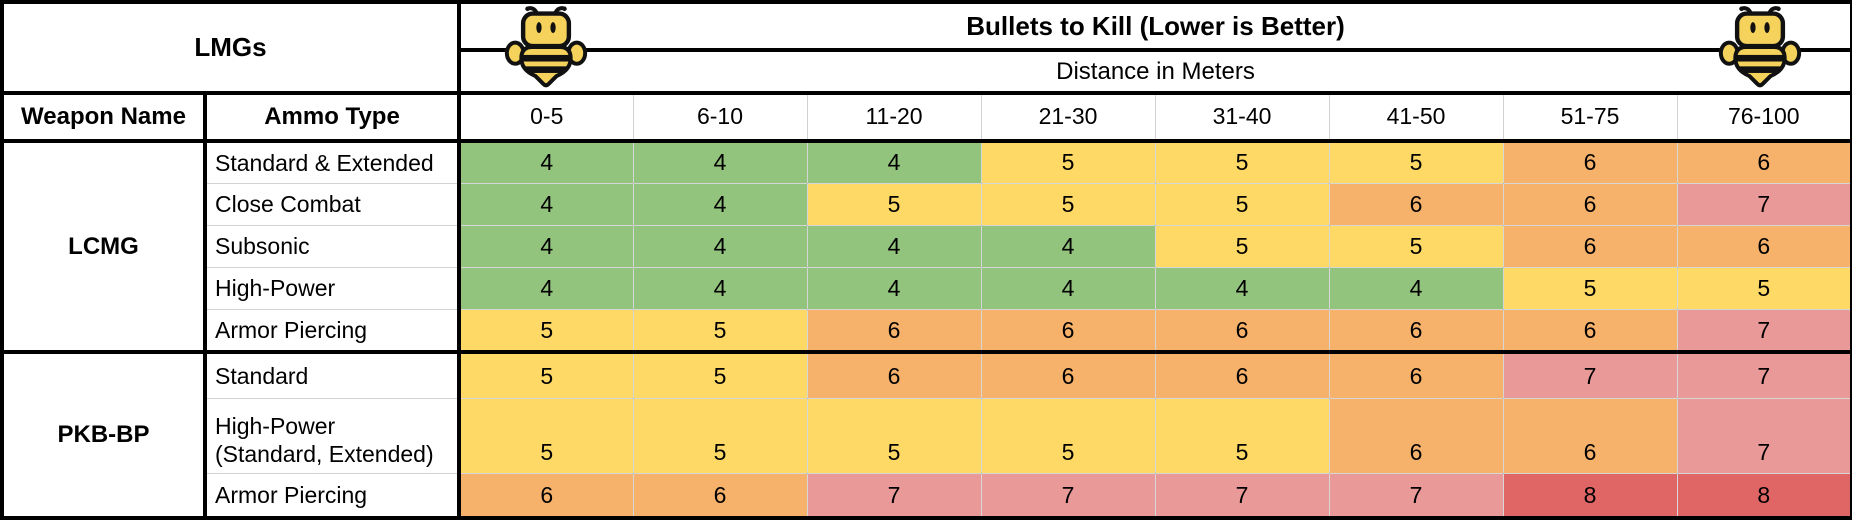  I want to click on ammo-type-cell: Standard & Extended, so click(333, 162).